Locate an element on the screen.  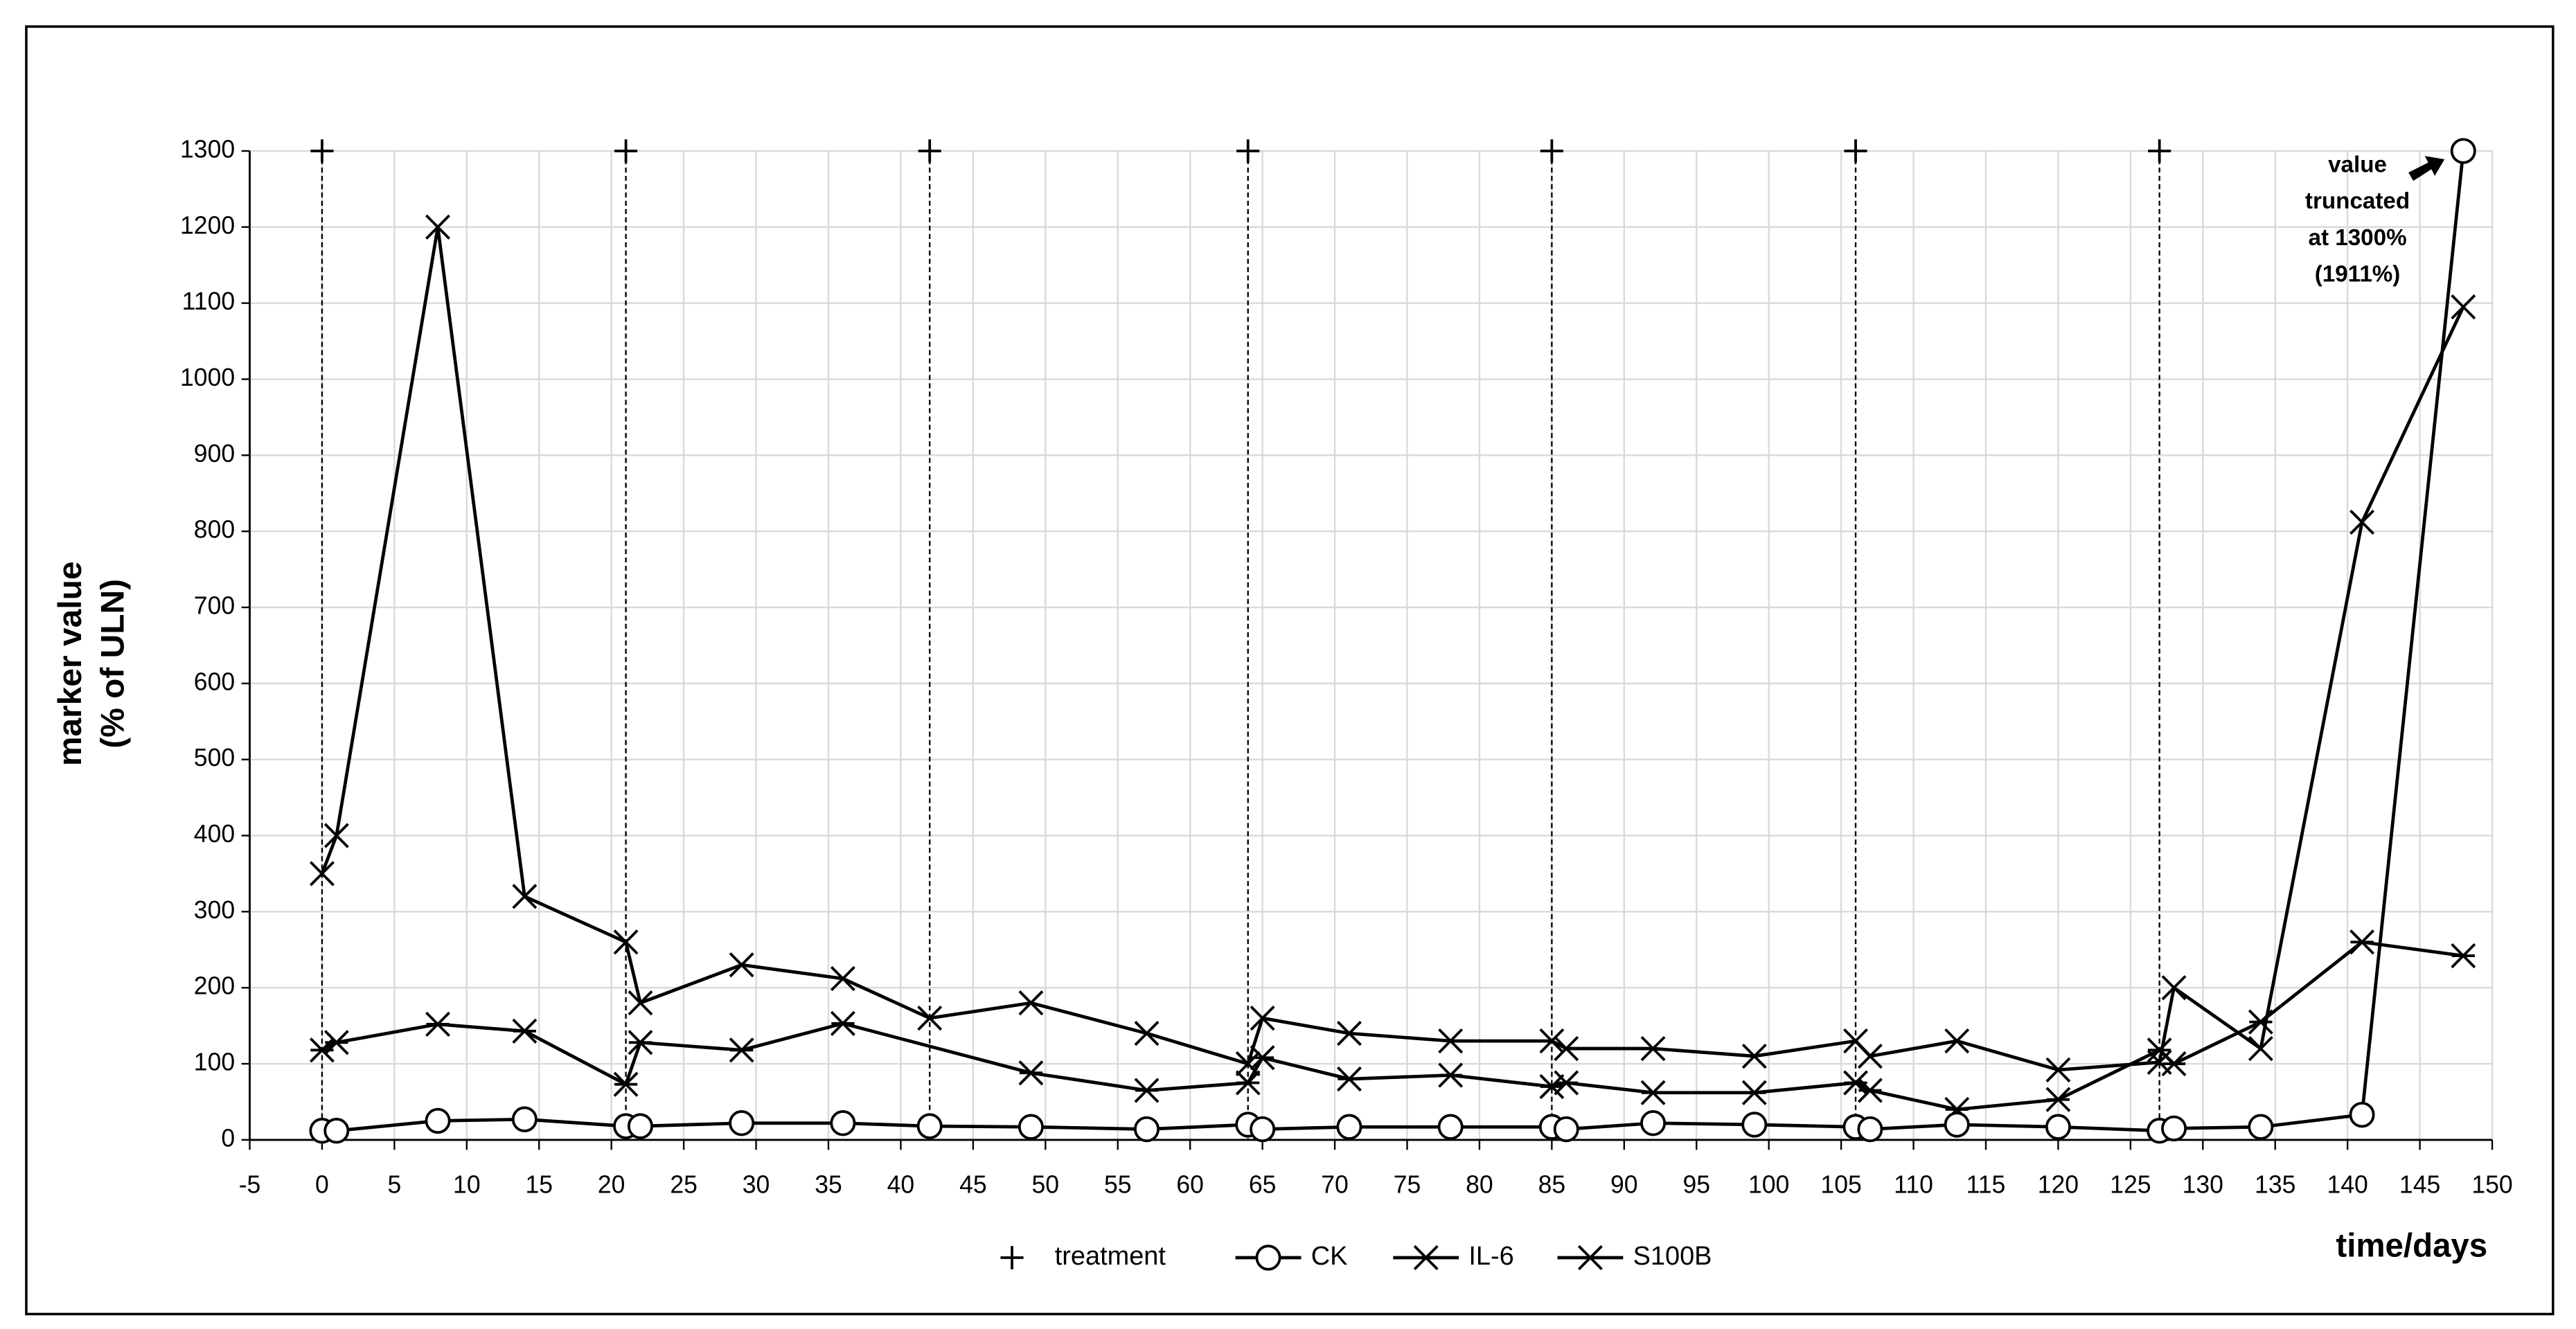
x-tick-label: 20 is located at coordinates (611, 1184).